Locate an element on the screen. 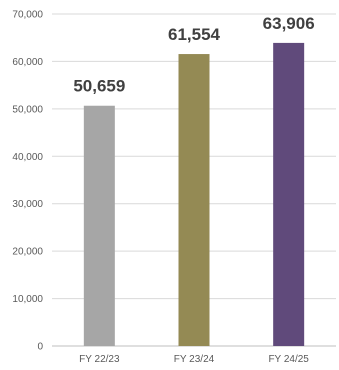 The height and width of the screenshot is (370, 339). x-axis-tick-labels: FY 22/23 FY 23/24 FY 24/25 is located at coordinates (194, 359).